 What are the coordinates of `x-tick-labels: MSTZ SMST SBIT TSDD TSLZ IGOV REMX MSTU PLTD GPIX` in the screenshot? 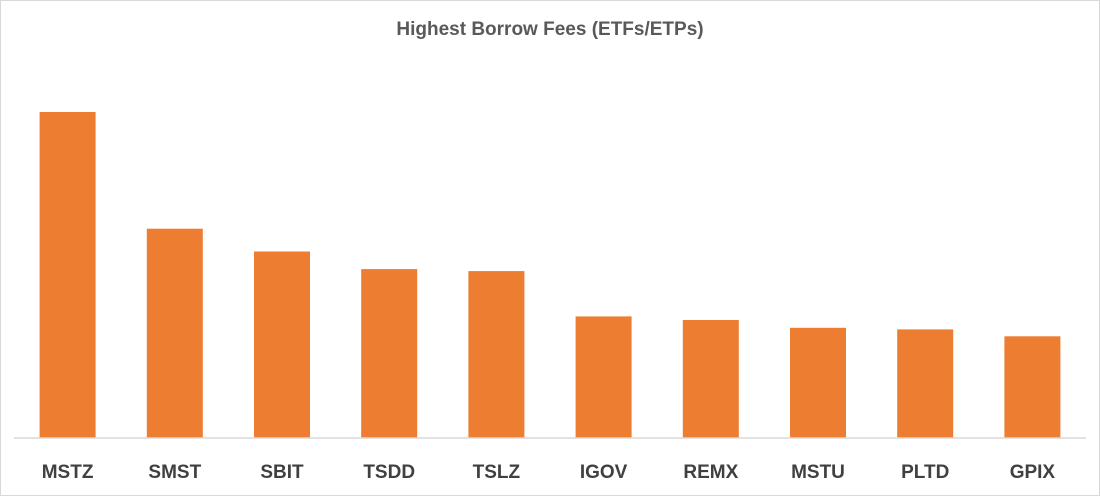 It's located at (549, 472).